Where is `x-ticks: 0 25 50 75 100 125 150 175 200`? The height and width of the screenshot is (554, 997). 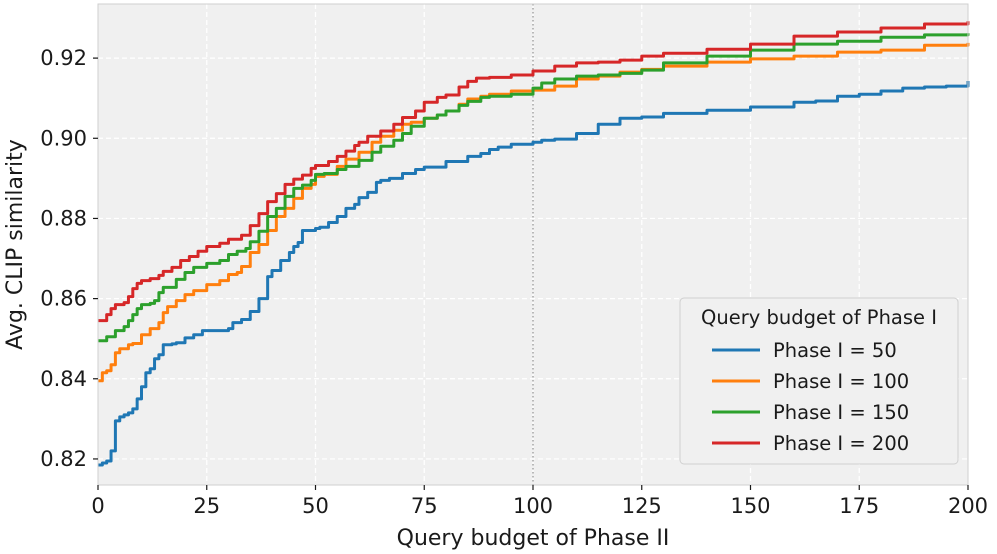 x-ticks: 0 25 50 75 100 125 150 175 200 is located at coordinates (539, 501).